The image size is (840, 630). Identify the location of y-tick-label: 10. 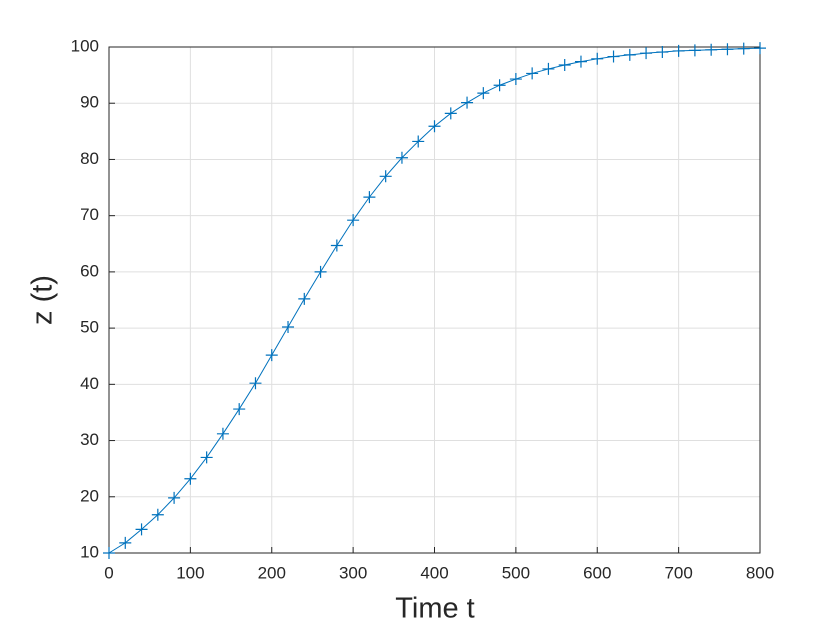
(89, 551).